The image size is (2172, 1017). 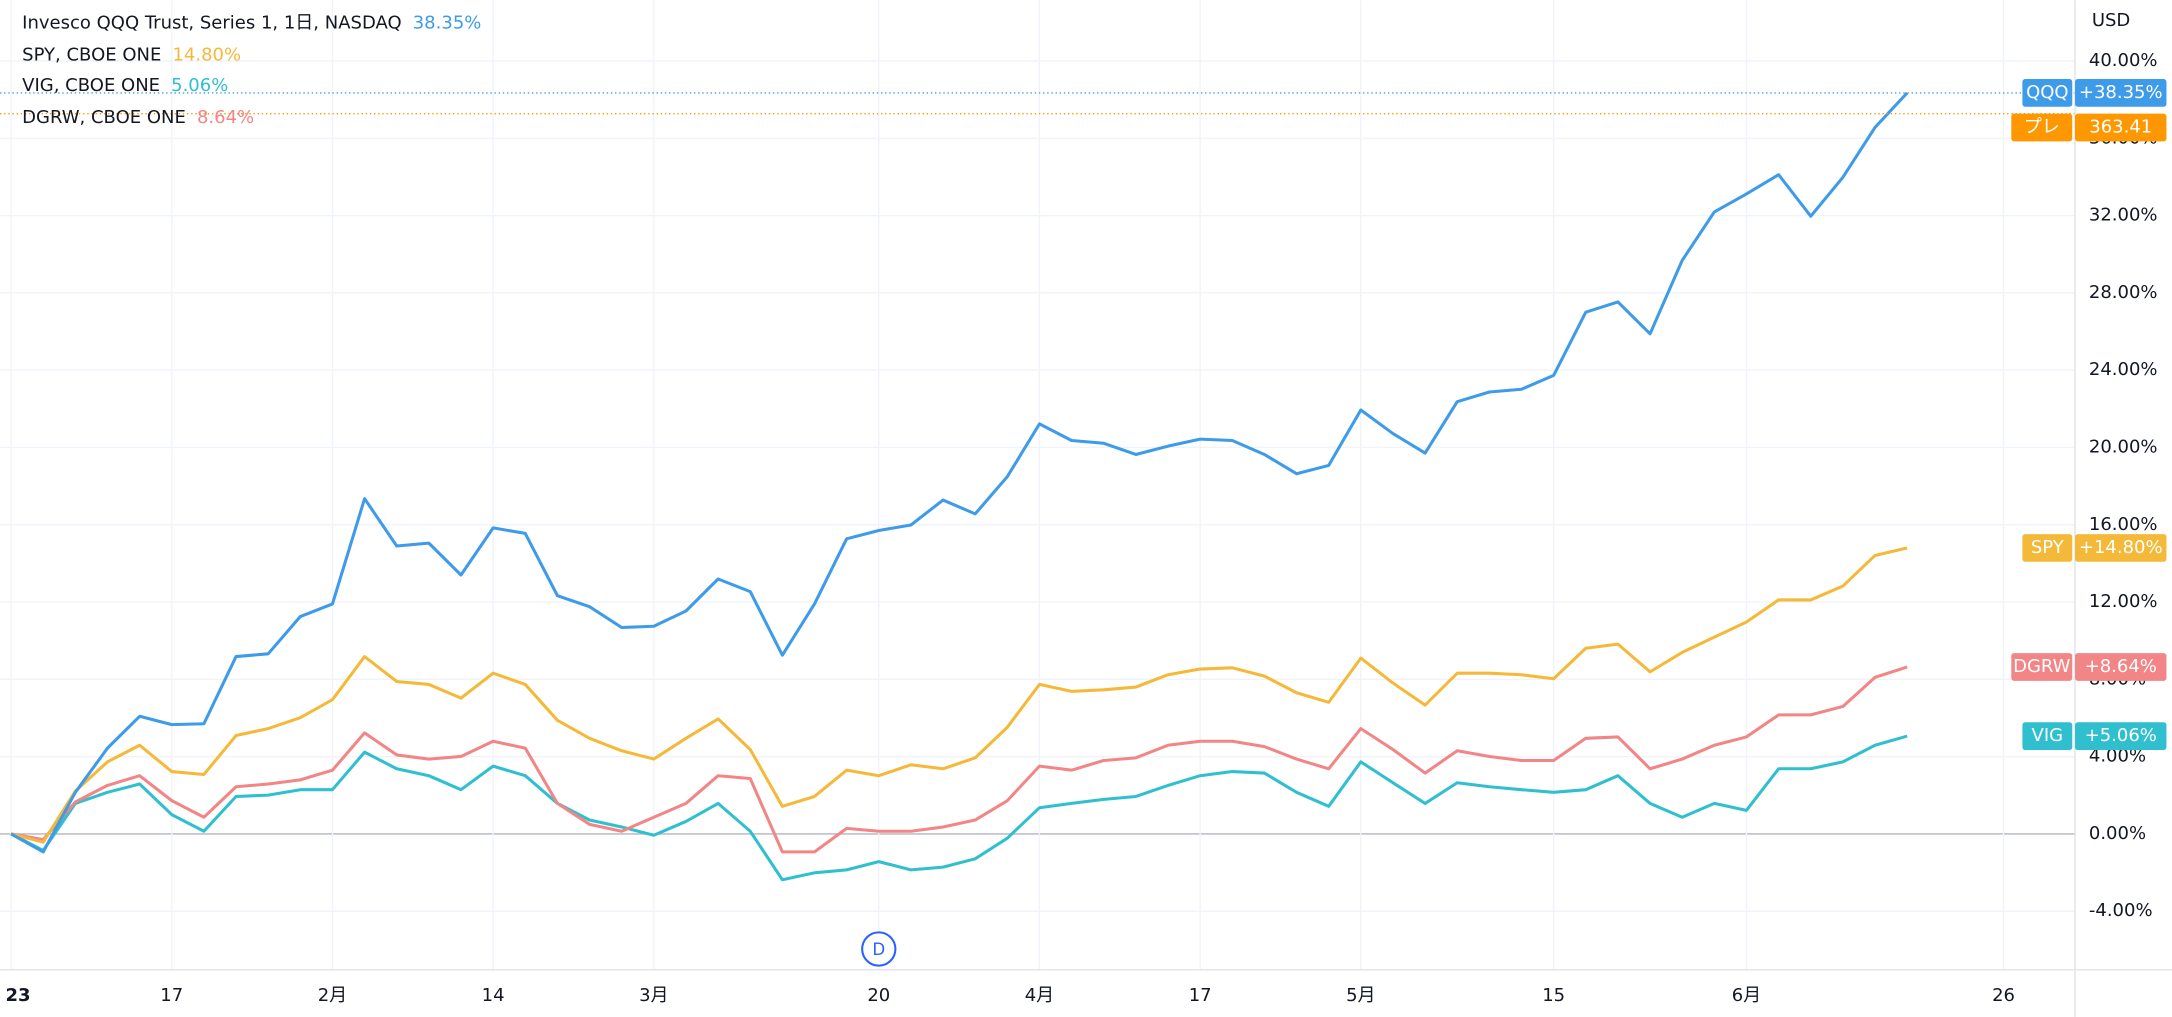 I want to click on pre-badge-label: プレ, so click(x=2042, y=127).